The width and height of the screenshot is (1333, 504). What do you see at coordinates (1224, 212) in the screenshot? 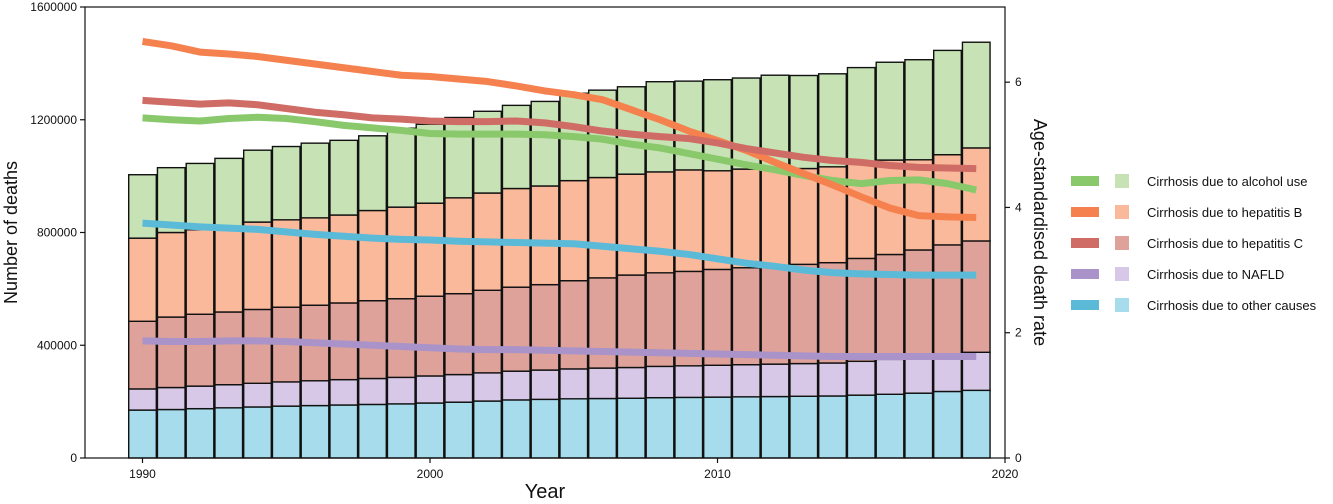
I see `legend-label-1: Cirrhosis due to hepatitis B` at bounding box center [1224, 212].